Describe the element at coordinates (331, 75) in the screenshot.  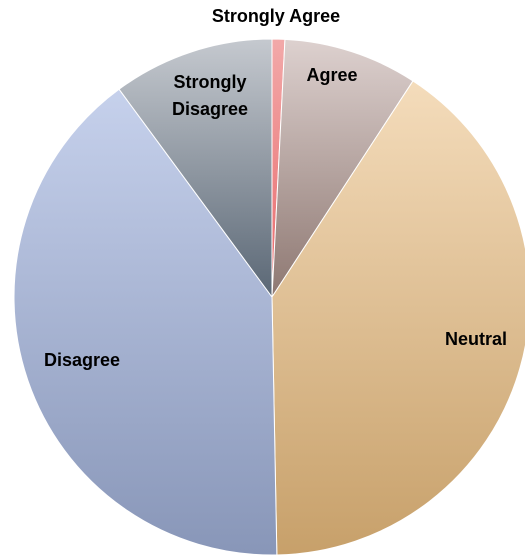
I see `slice-label-agree: Agree` at that location.